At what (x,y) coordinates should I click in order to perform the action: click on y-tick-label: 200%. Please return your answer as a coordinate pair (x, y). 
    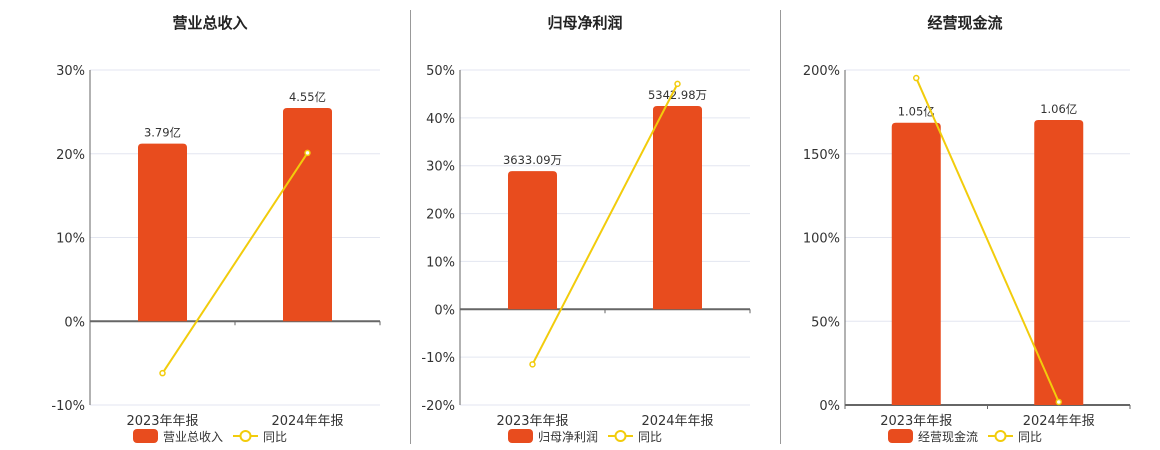
    Looking at the image, I should click on (821, 71).